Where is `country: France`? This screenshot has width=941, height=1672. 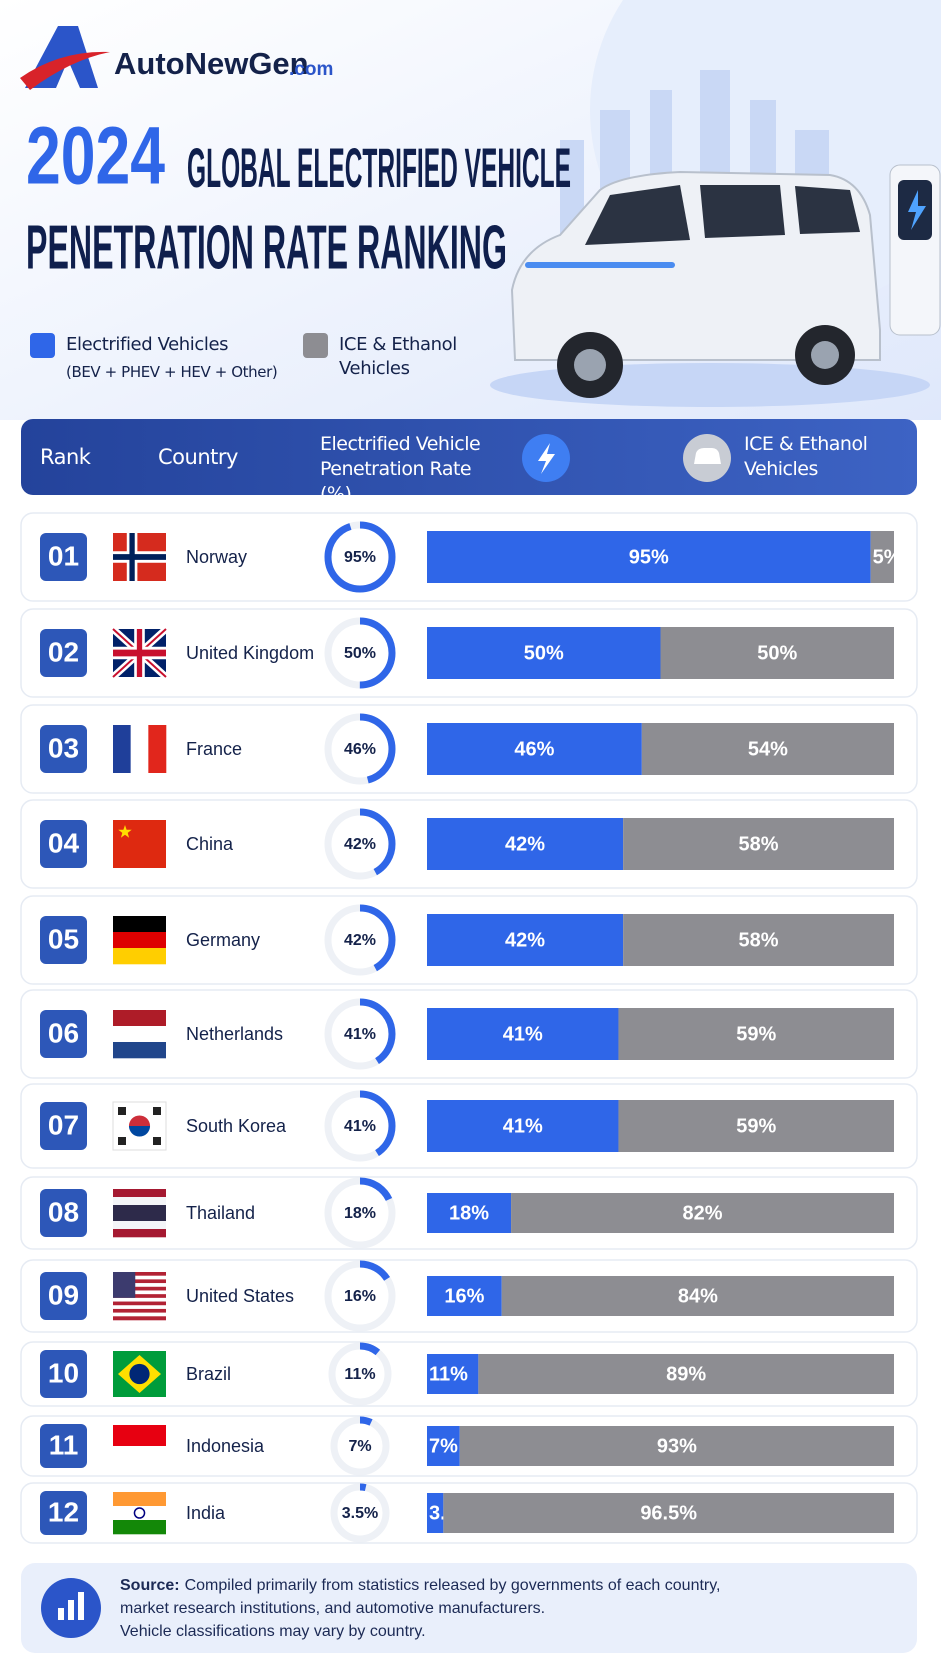
country: France is located at coordinates (214, 749).